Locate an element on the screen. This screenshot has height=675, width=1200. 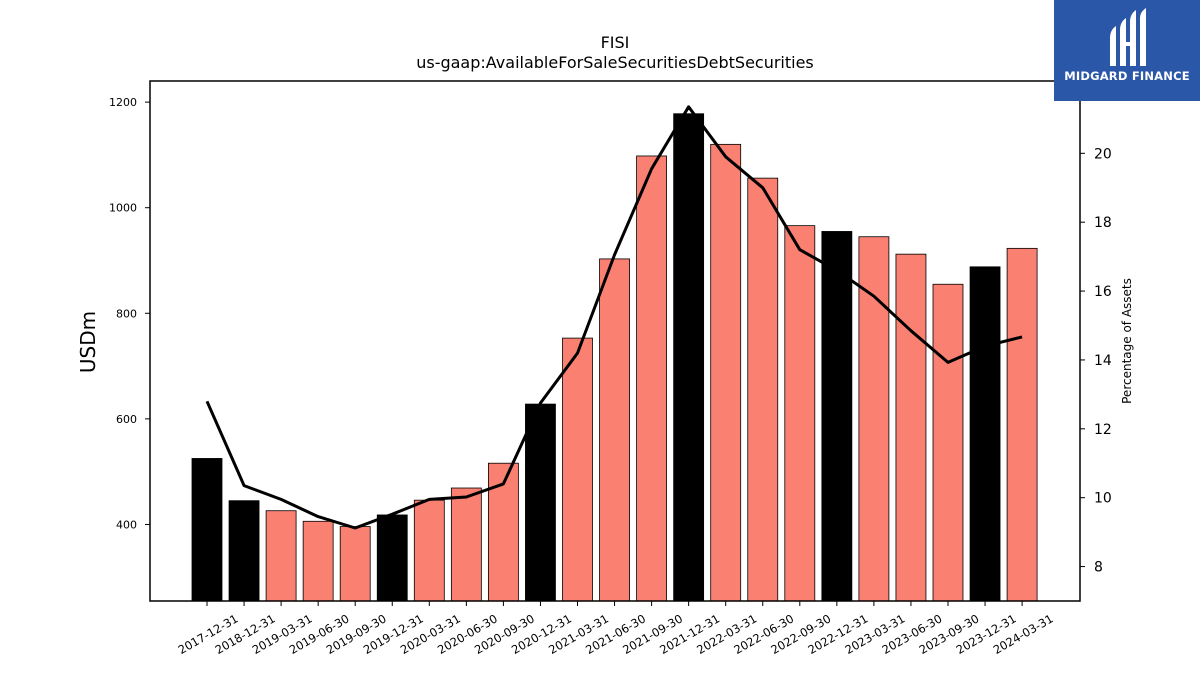
y2-tick-label: 14 is located at coordinates (1103, 361).